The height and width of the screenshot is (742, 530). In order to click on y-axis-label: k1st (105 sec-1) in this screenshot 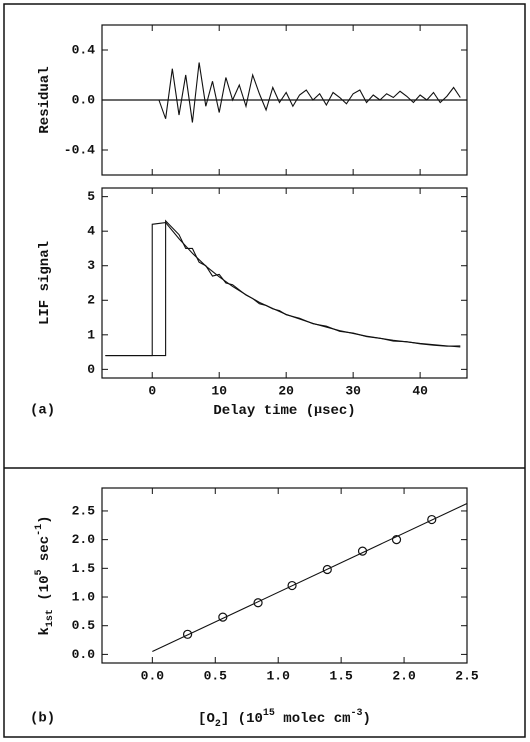, I will do `click(45, 575)`.